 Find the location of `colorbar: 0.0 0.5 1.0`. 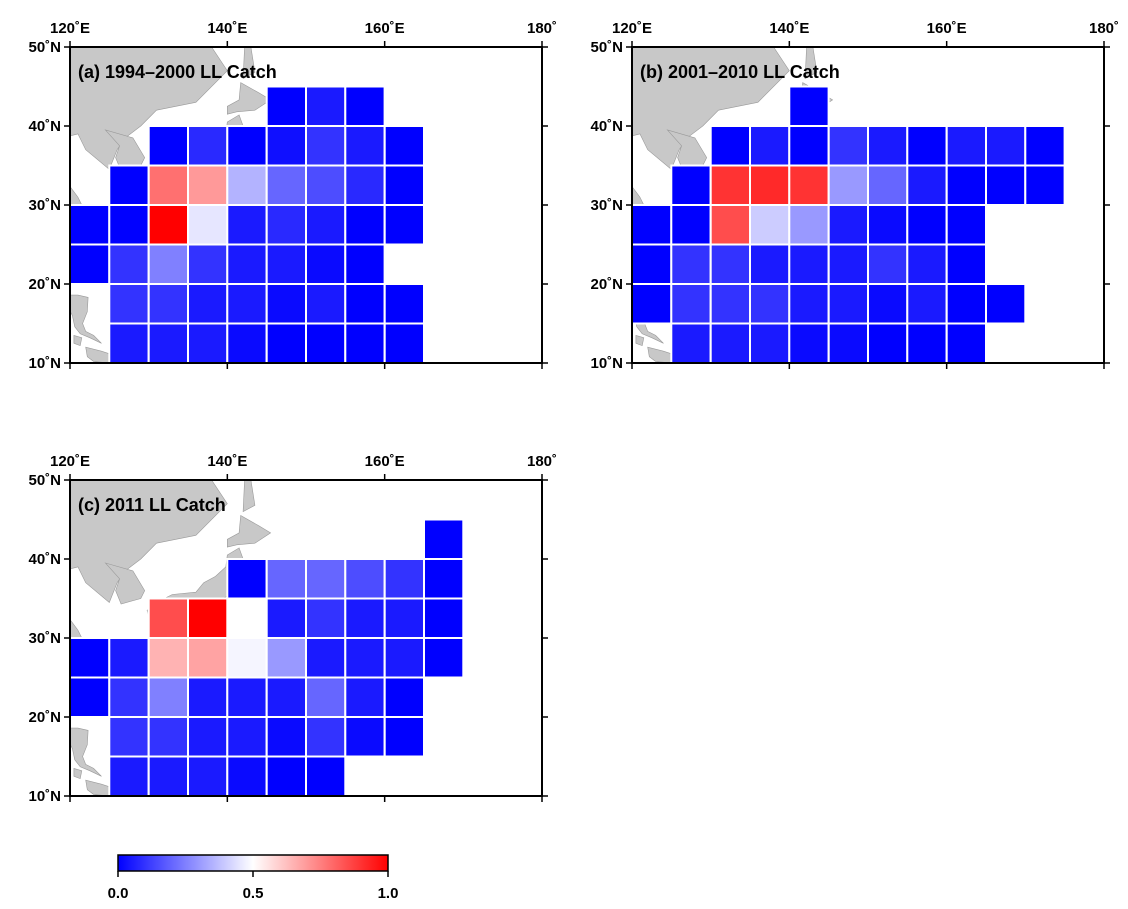

colorbar: 0.0 0.5 1.0 is located at coordinates (253, 878).